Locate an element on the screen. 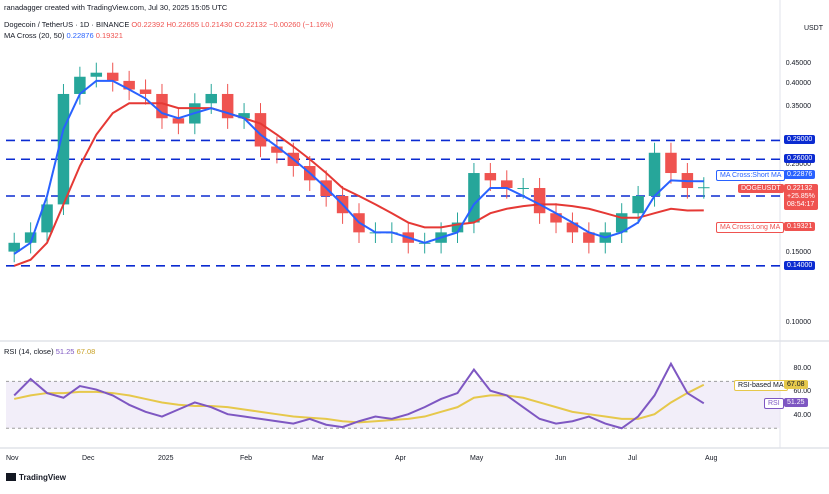  rsi-ma-name-tag: RSI-based MA is located at coordinates (761, 385).